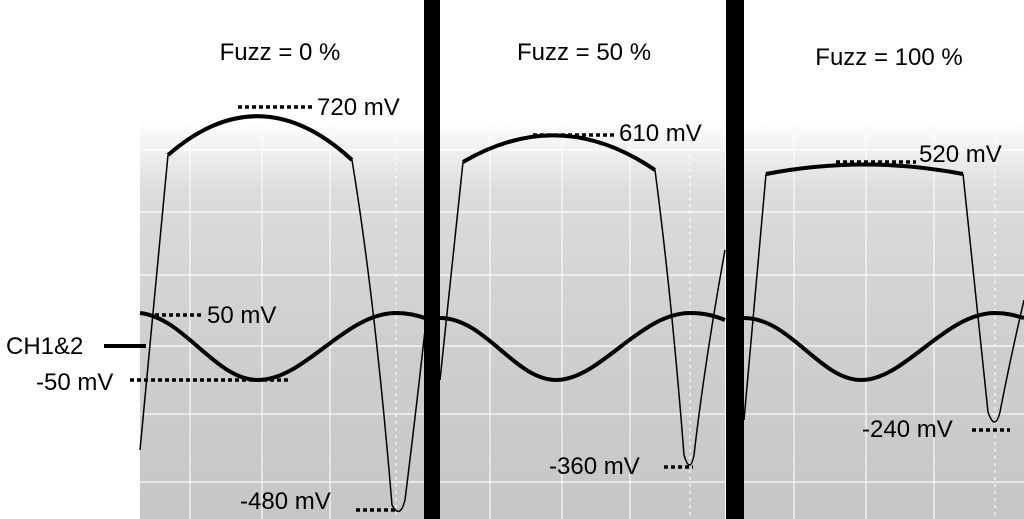 This screenshot has width=1024, height=519. What do you see at coordinates (660, 133) in the screenshot?
I see `annotation-label: 610 mV` at bounding box center [660, 133].